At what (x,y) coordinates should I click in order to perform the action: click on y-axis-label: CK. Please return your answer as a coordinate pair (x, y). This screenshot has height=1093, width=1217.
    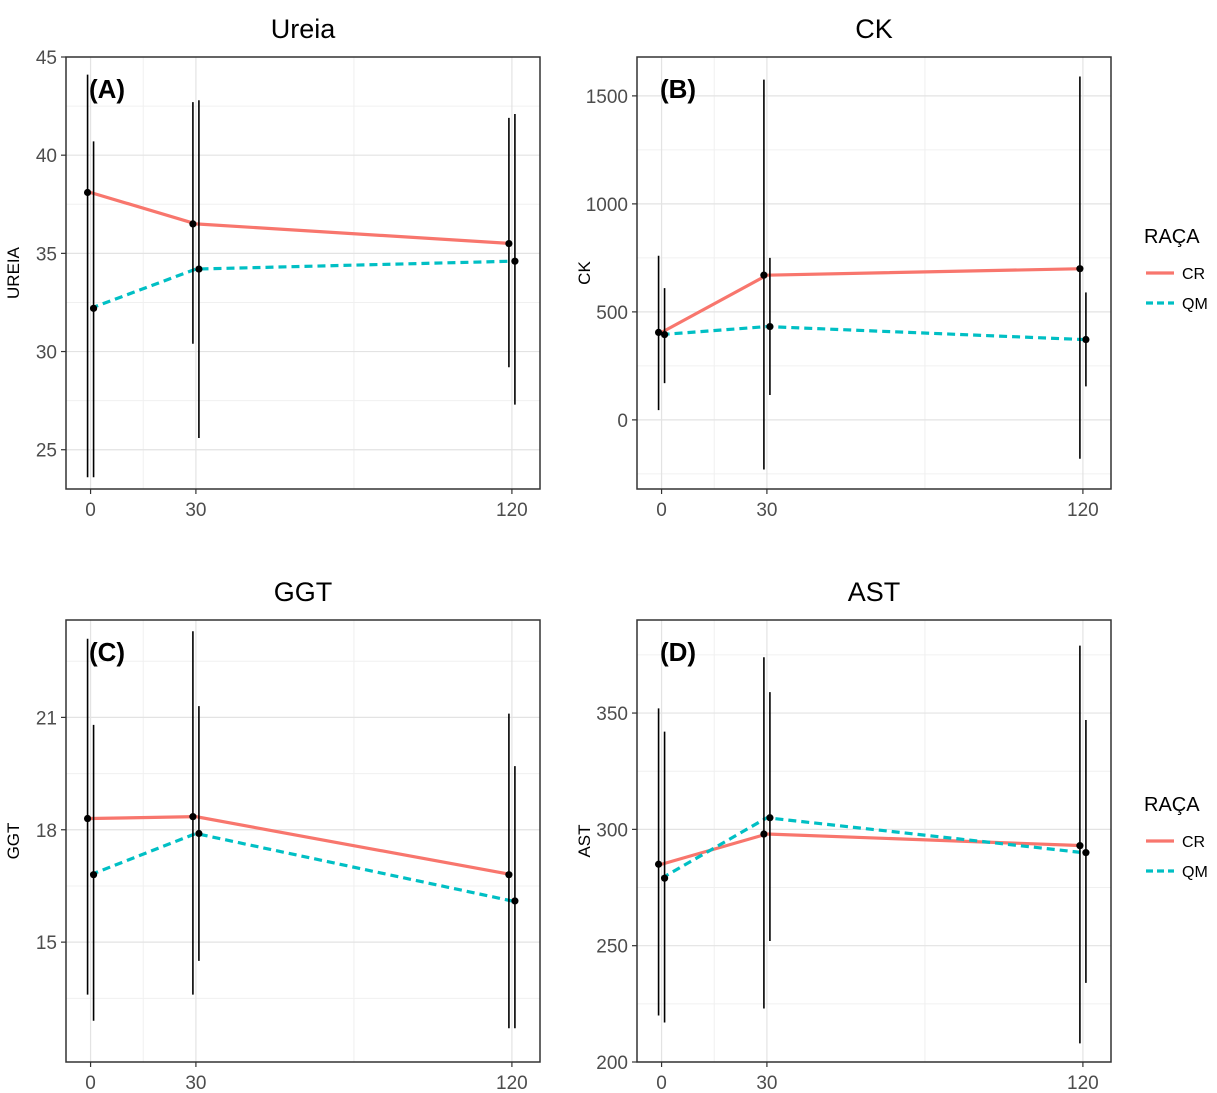
    Looking at the image, I should click on (584, 273).